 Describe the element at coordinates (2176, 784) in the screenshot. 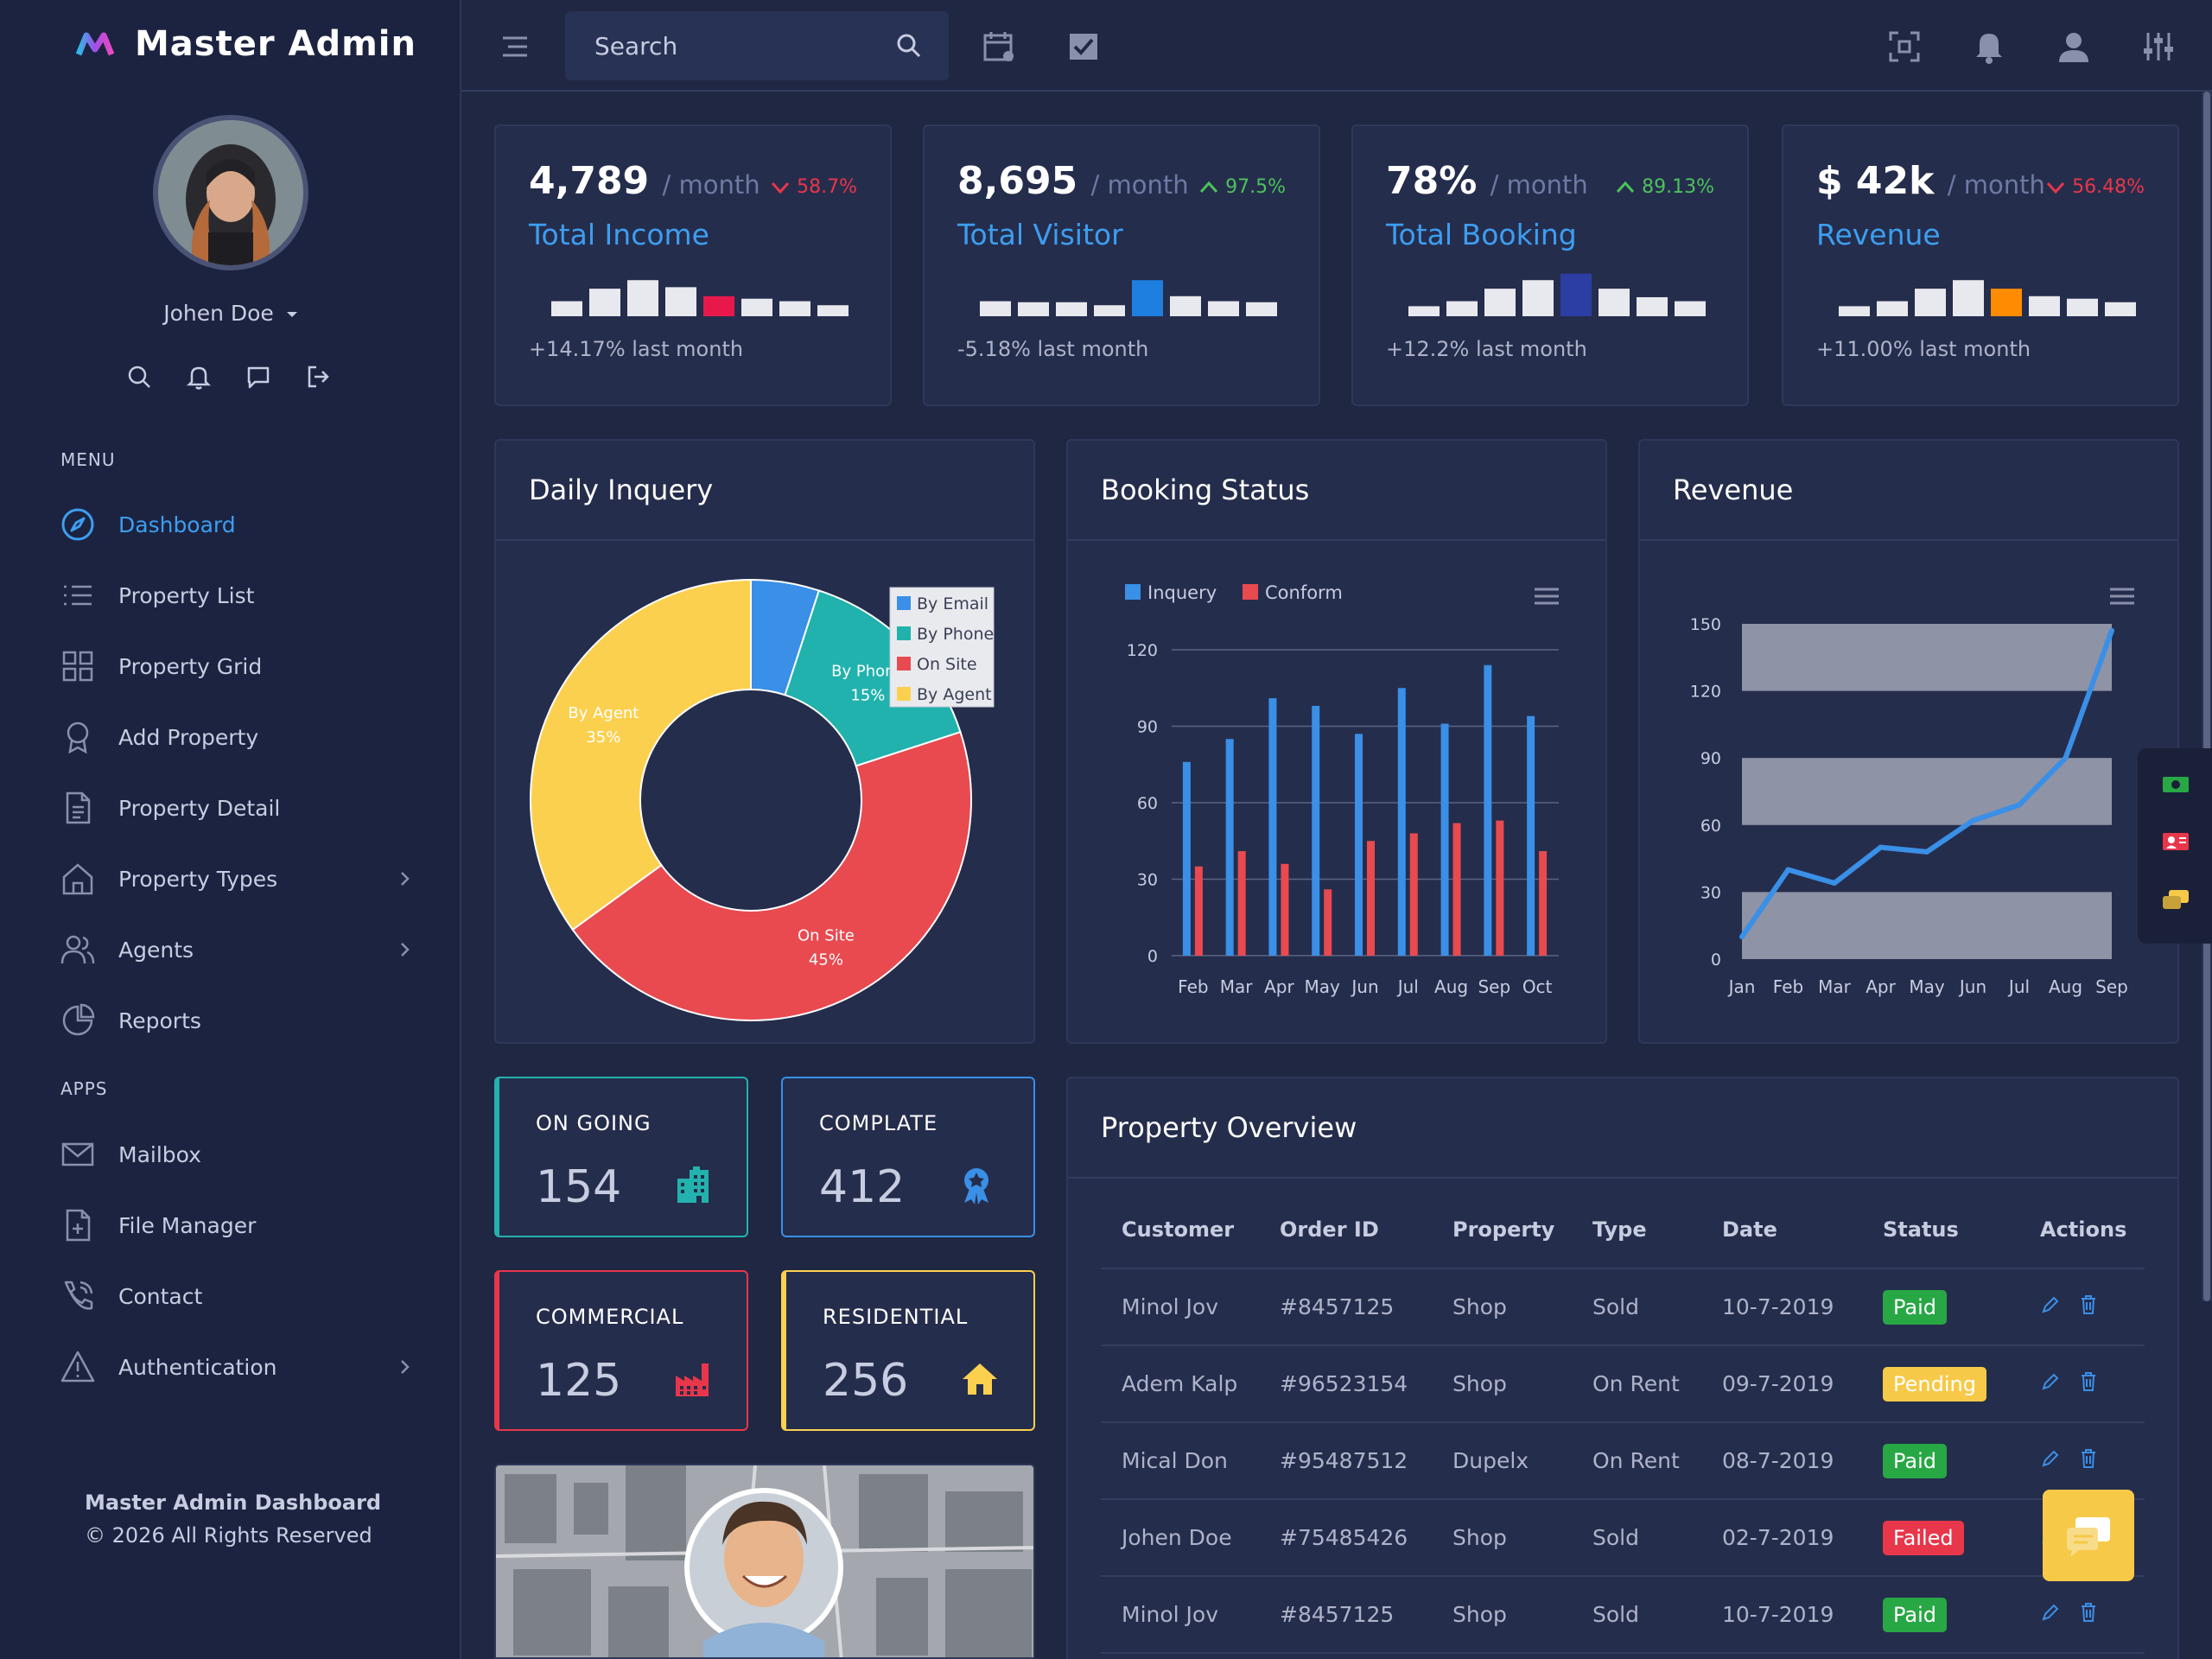

I see `money-icon` at that location.